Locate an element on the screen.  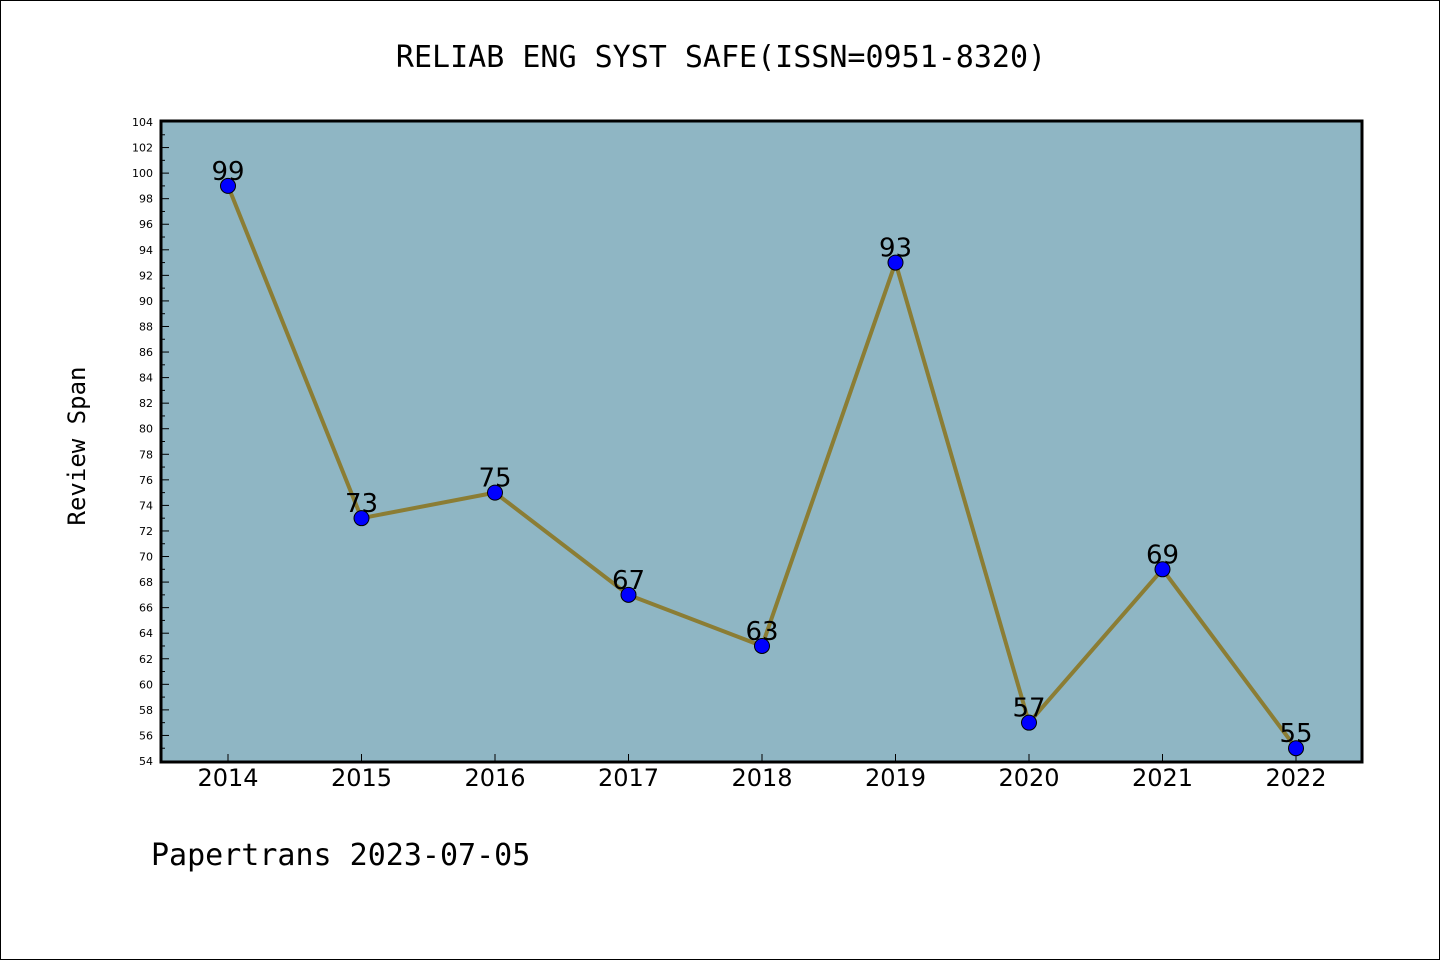
x-axis: 2014 2015 2016 2017 2018 2019 2020 2021 2022 is located at coordinates (762, 773).